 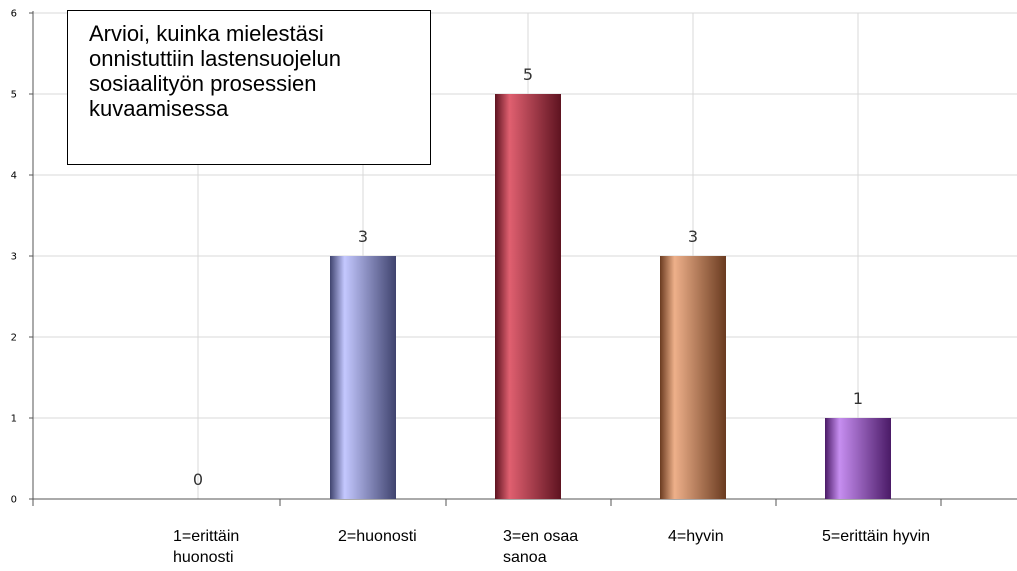 What do you see at coordinates (14, 176) in the screenshot?
I see `y-tick-label: 4` at bounding box center [14, 176].